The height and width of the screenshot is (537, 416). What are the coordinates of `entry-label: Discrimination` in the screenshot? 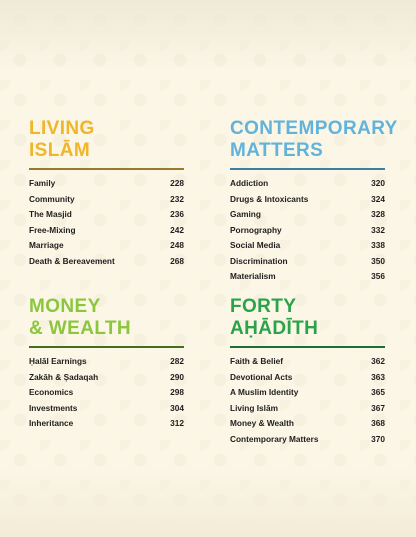 It's located at (259, 260).